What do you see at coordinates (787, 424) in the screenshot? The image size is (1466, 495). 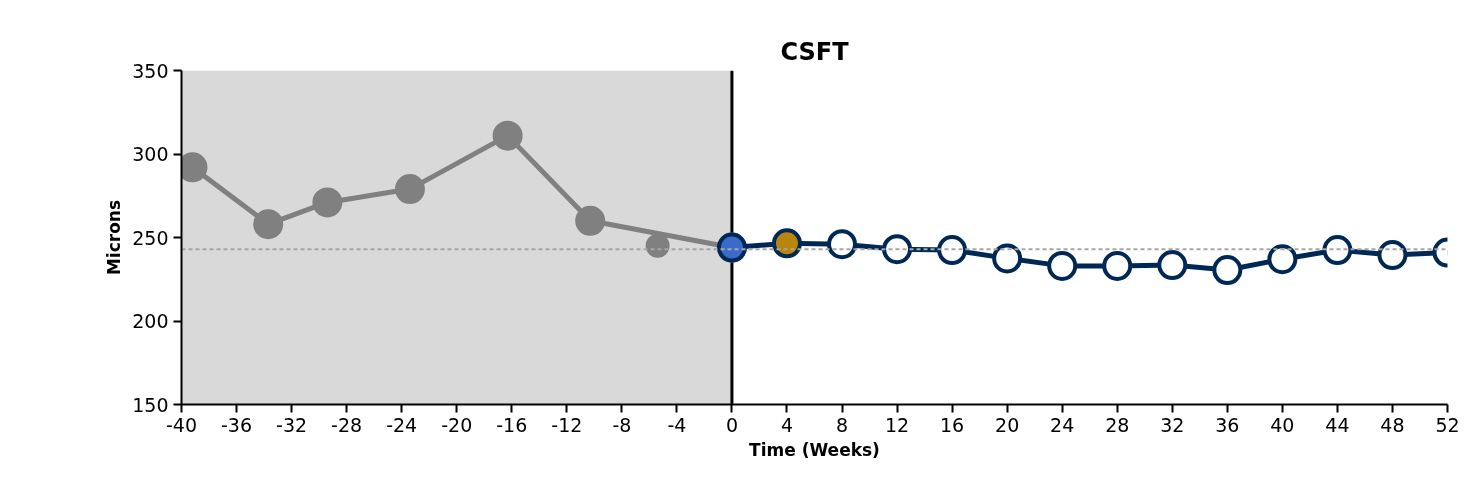 I see `x-tick-label: 4` at bounding box center [787, 424].